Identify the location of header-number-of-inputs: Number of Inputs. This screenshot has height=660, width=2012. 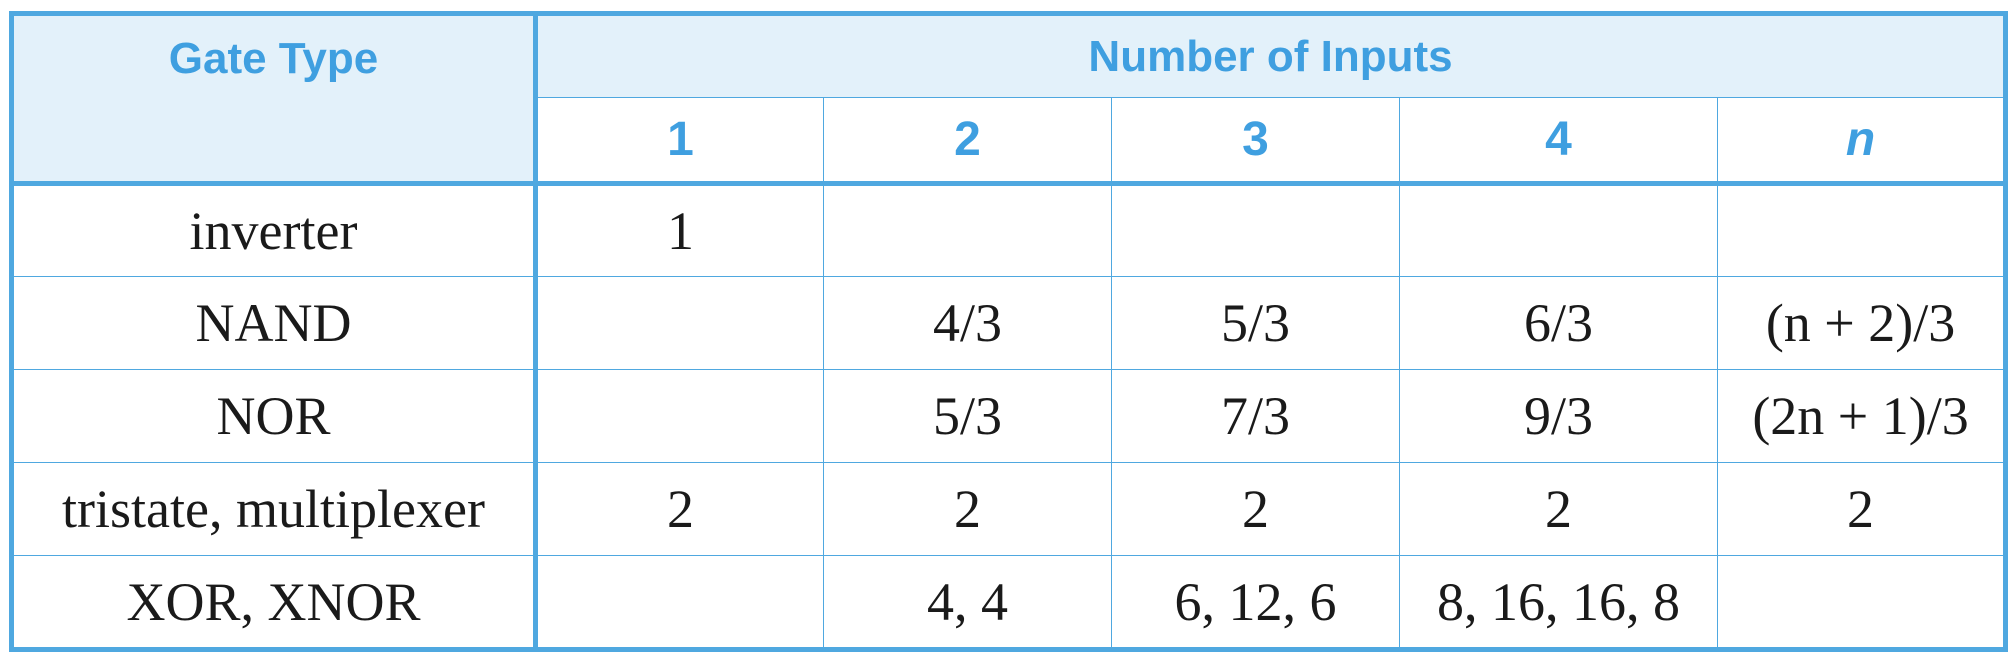
(1271, 54).